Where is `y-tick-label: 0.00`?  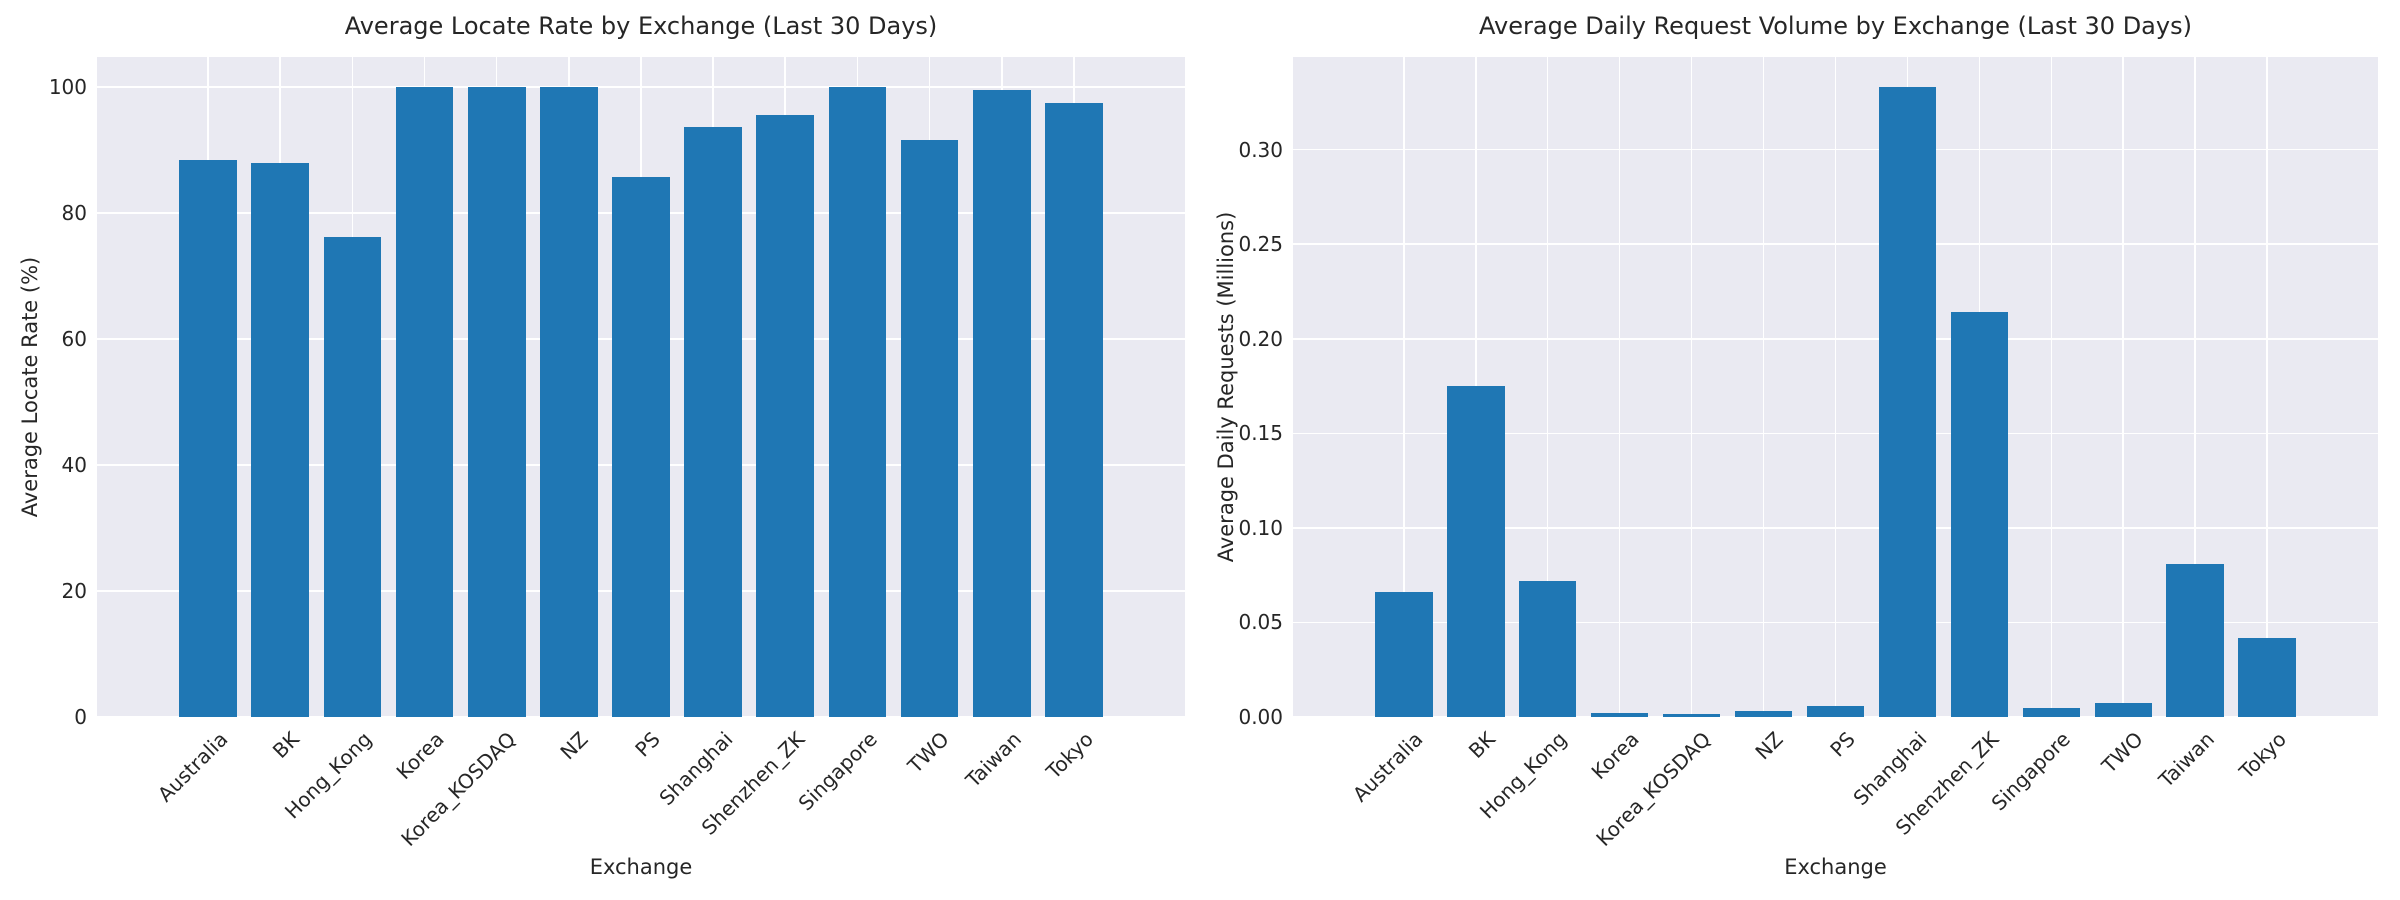
y-tick-label: 0.00 is located at coordinates (1260, 717).